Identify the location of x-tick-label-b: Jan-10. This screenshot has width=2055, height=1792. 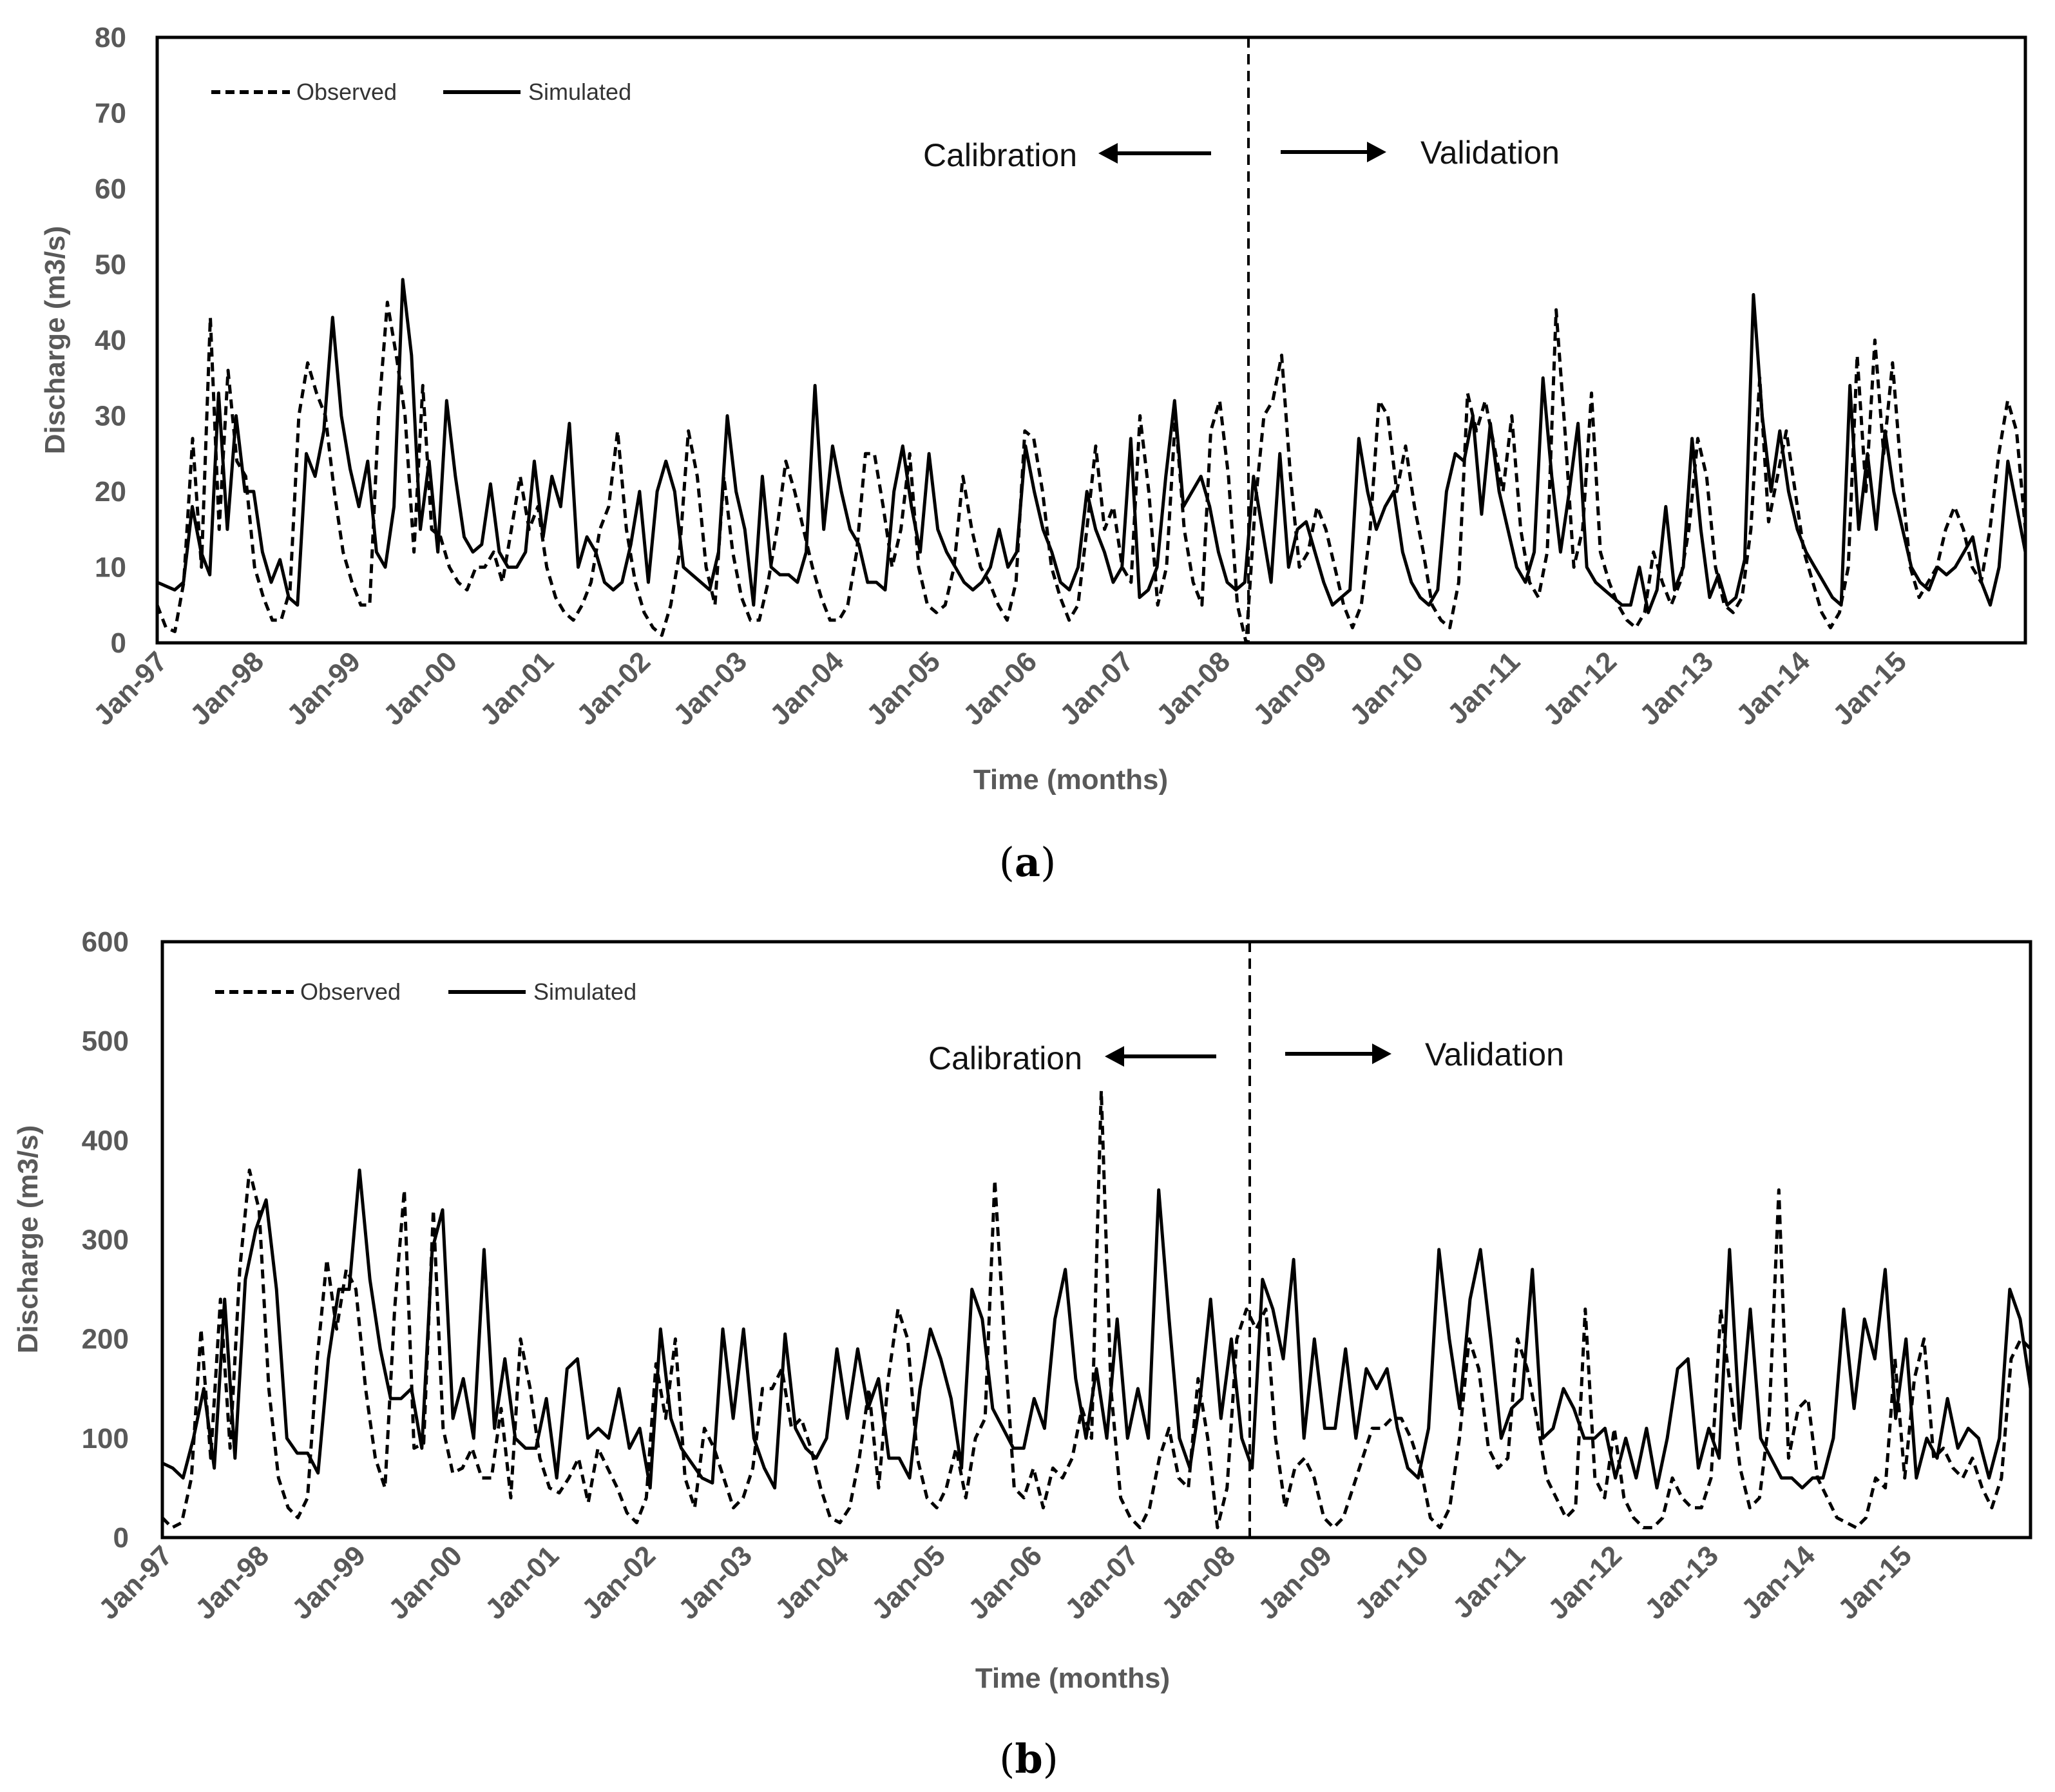
(1392, 1582).